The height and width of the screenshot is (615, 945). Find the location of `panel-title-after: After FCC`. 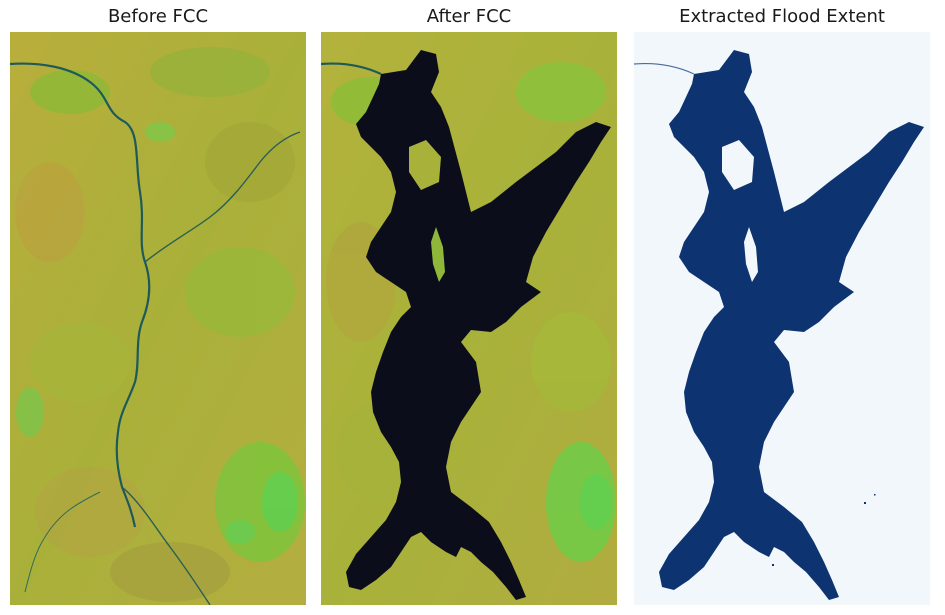

panel-title-after: After FCC is located at coordinates (469, 16).